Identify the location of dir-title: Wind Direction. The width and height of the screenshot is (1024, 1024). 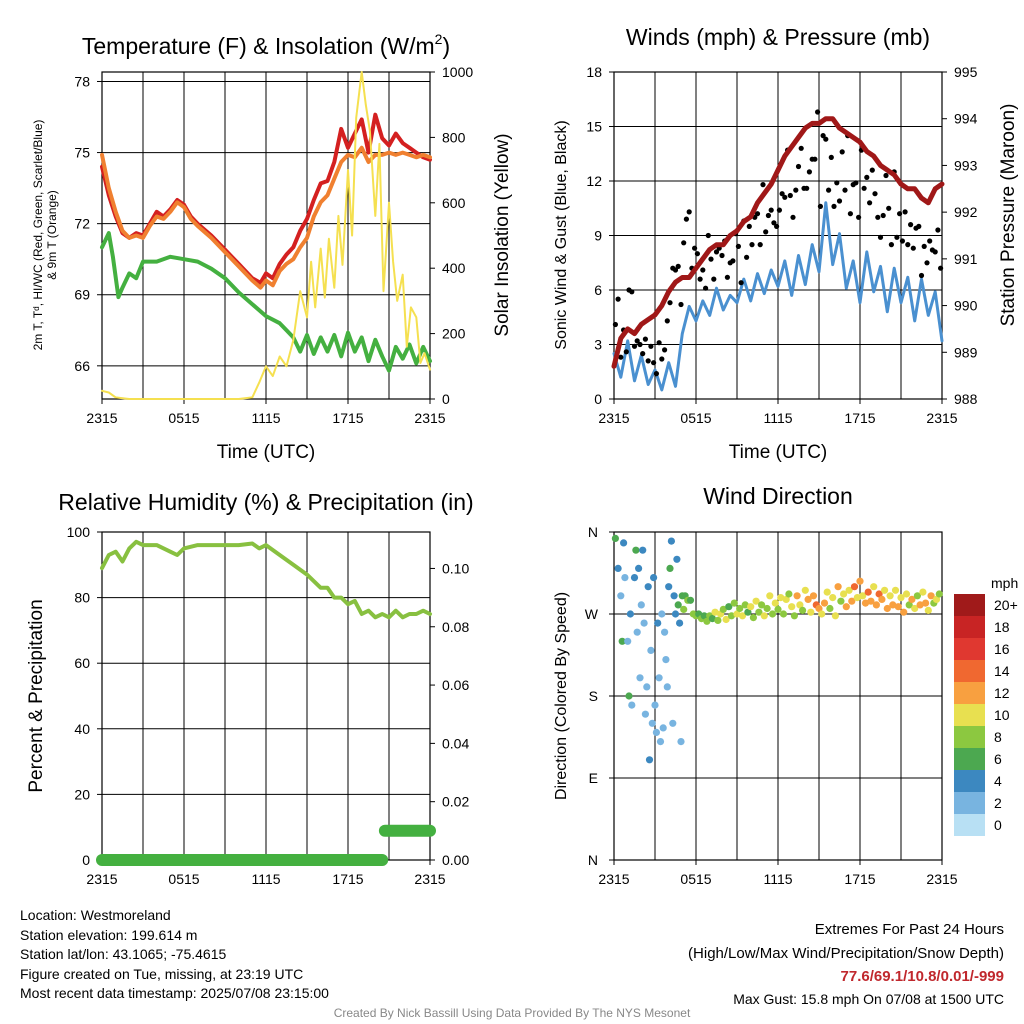
(778, 496).